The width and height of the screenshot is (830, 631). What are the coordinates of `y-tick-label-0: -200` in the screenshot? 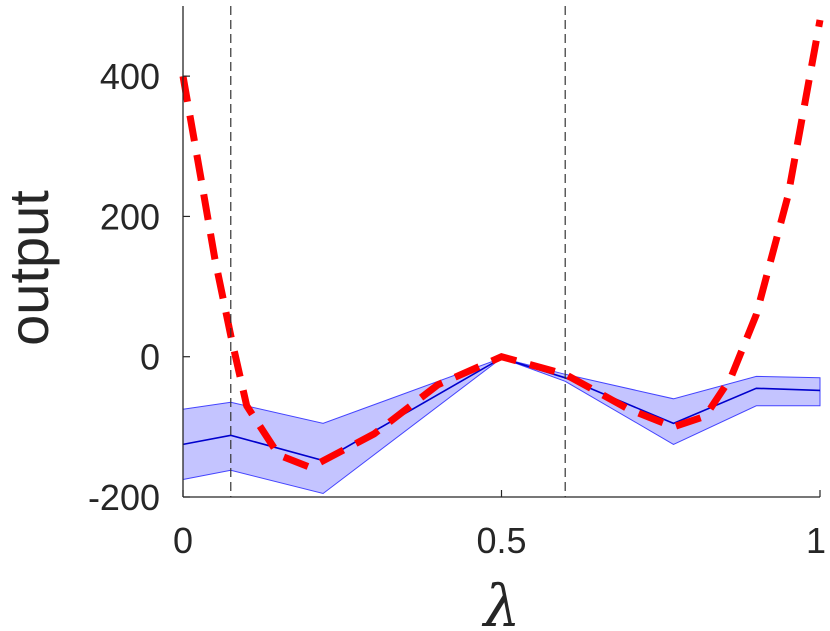 It's located at (124, 497).